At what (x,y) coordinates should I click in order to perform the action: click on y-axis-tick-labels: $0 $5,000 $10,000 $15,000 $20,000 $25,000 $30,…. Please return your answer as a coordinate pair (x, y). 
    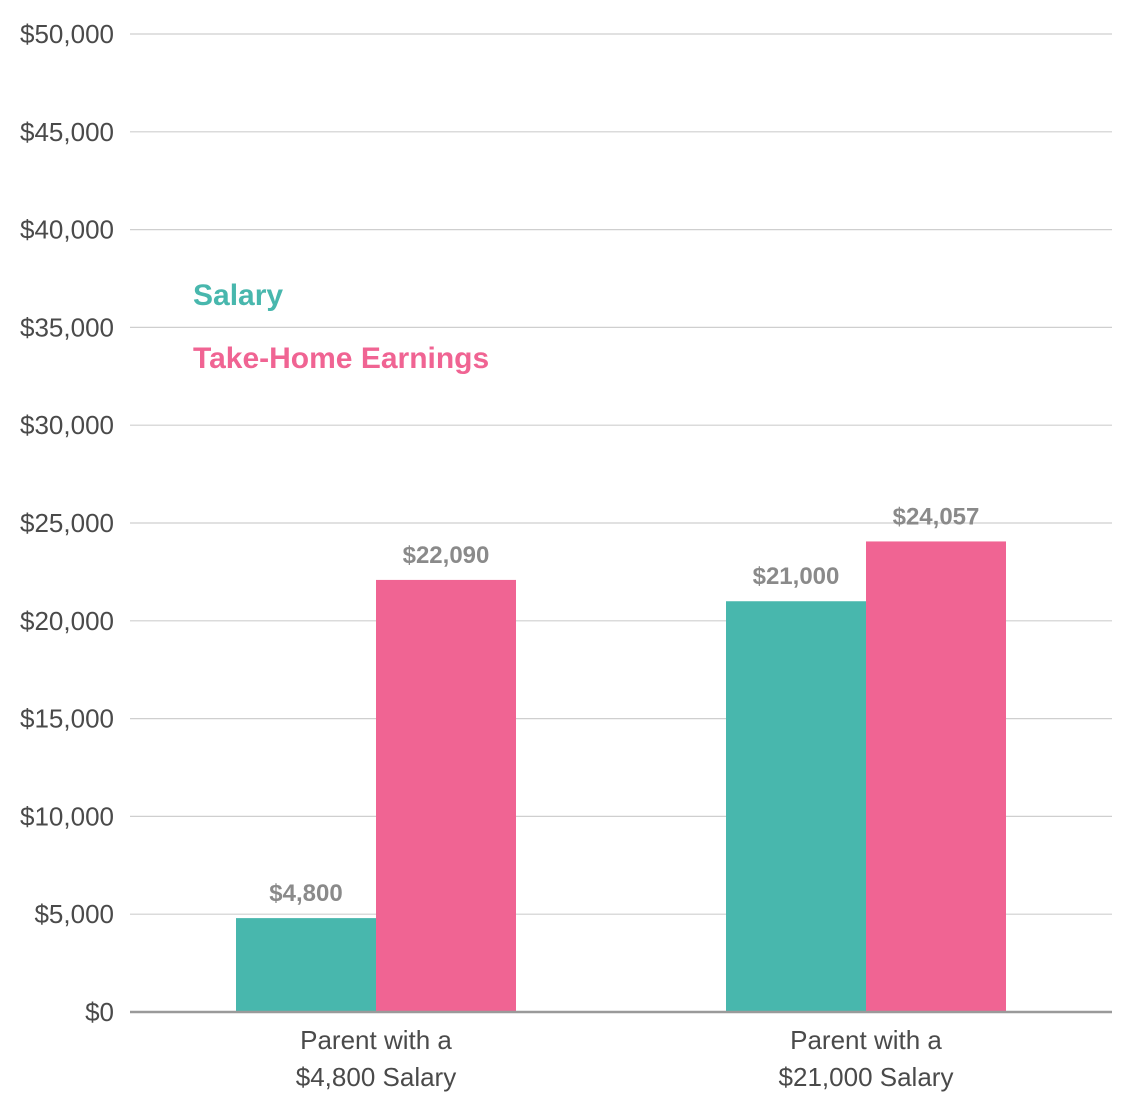
    Looking at the image, I should click on (67, 523).